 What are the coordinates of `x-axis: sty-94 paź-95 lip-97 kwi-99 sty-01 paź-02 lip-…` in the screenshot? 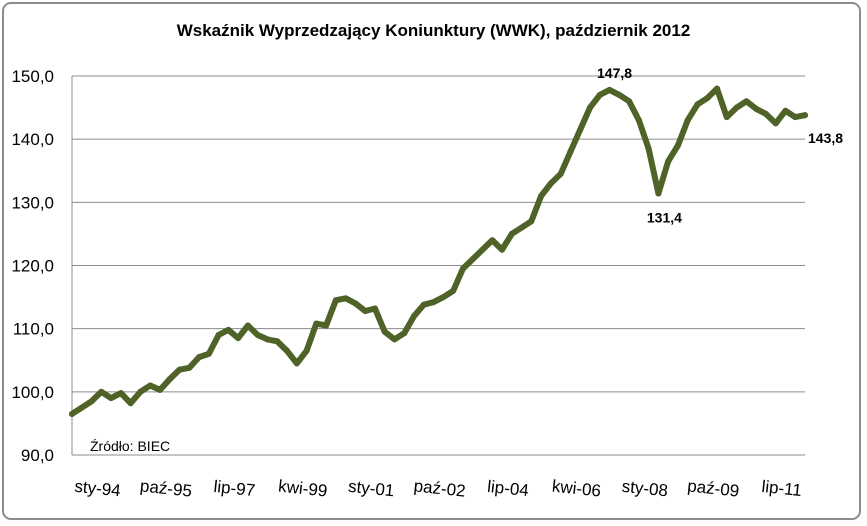 It's located at (438, 488).